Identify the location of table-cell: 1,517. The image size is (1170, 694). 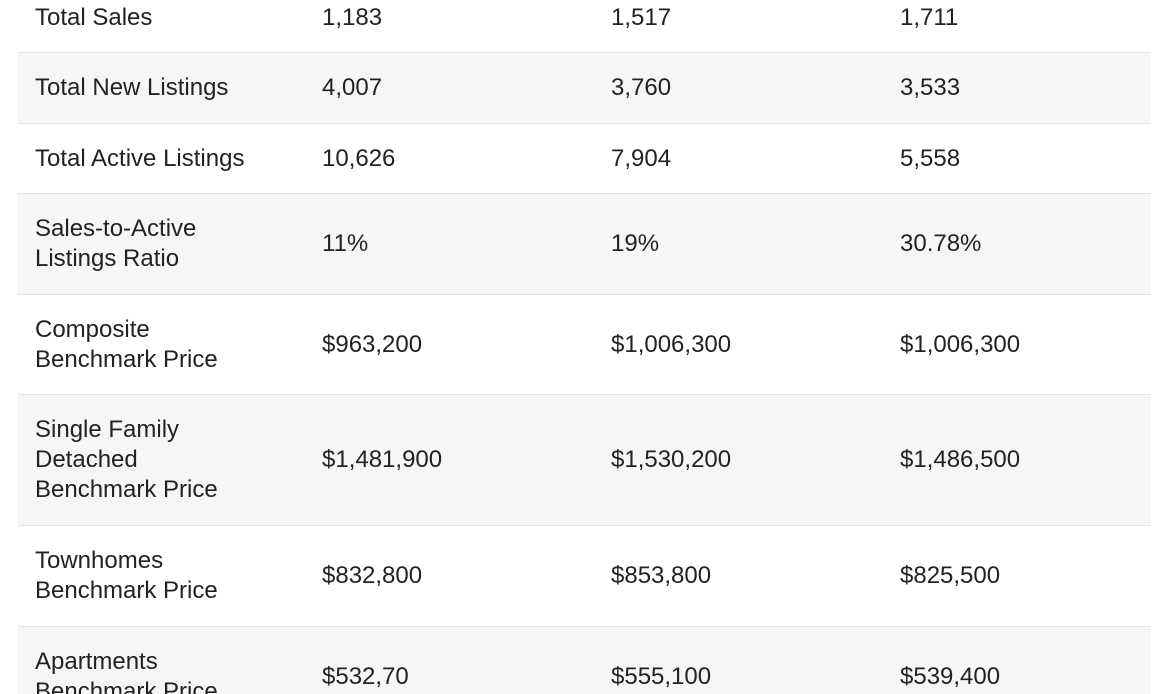
(641, 17).